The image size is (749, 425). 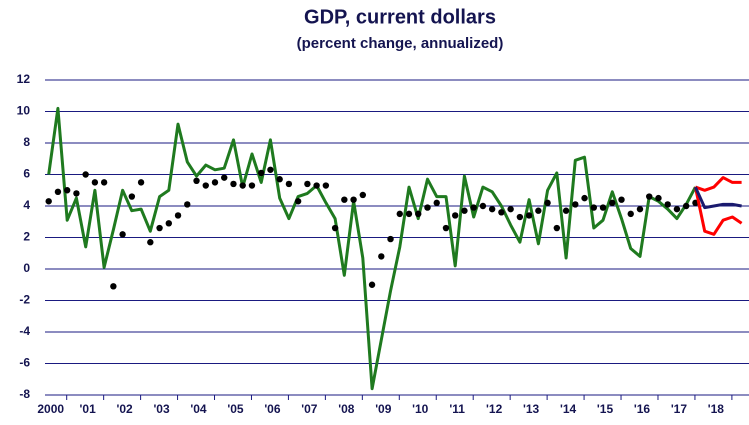 I want to click on x-tick-label: '10, so click(x=420, y=409).